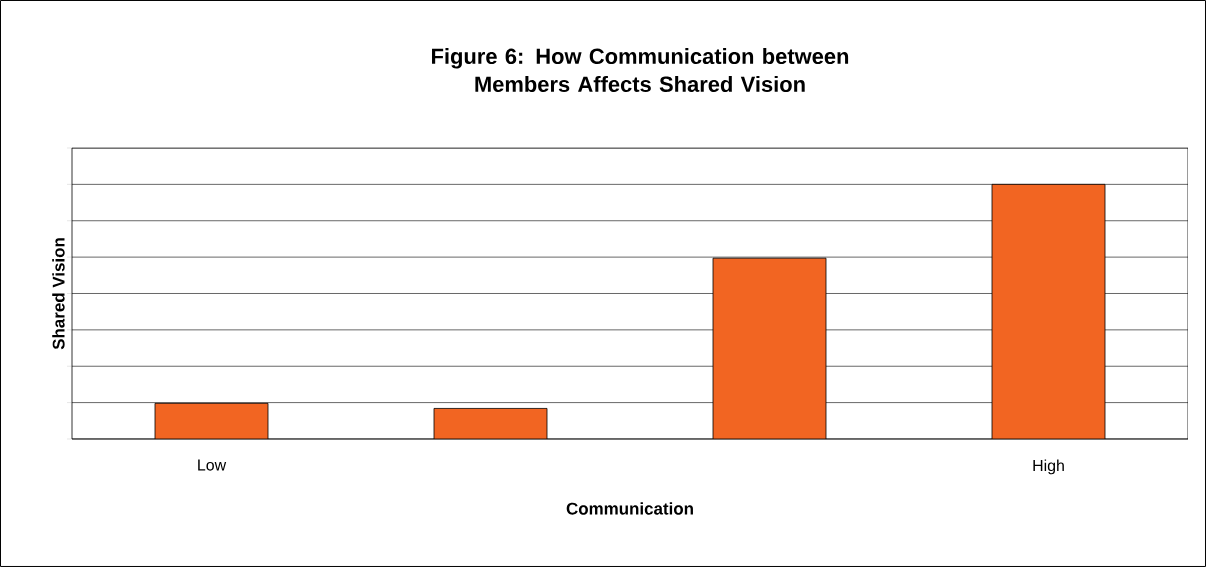 Image resolution: width=1206 pixels, height=567 pixels. Describe the element at coordinates (1048, 467) in the screenshot. I see `x-tick-label: High` at that location.